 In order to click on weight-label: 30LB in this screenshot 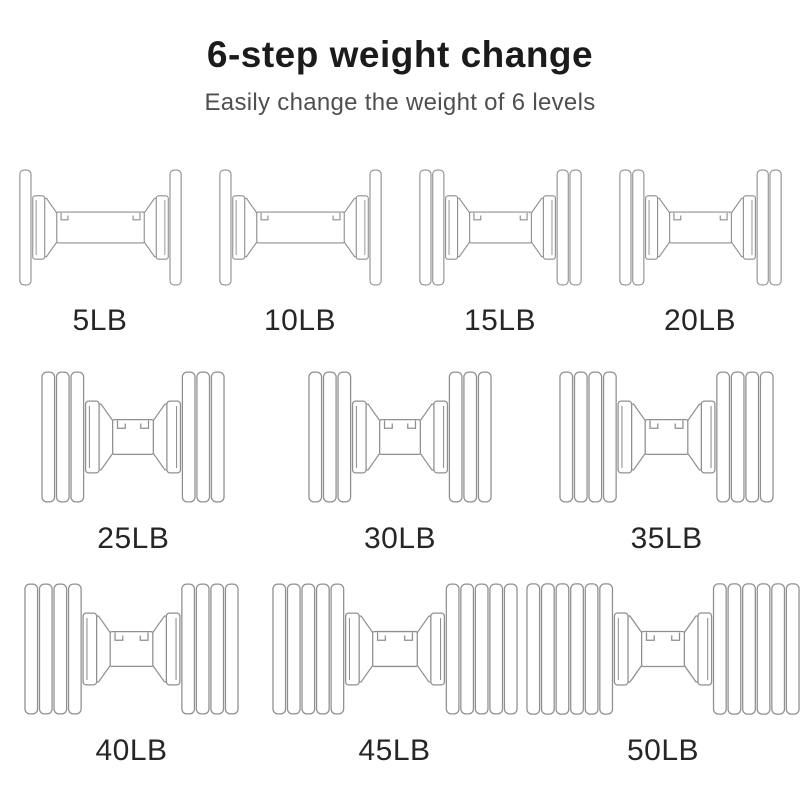, I will do `click(400, 538)`.